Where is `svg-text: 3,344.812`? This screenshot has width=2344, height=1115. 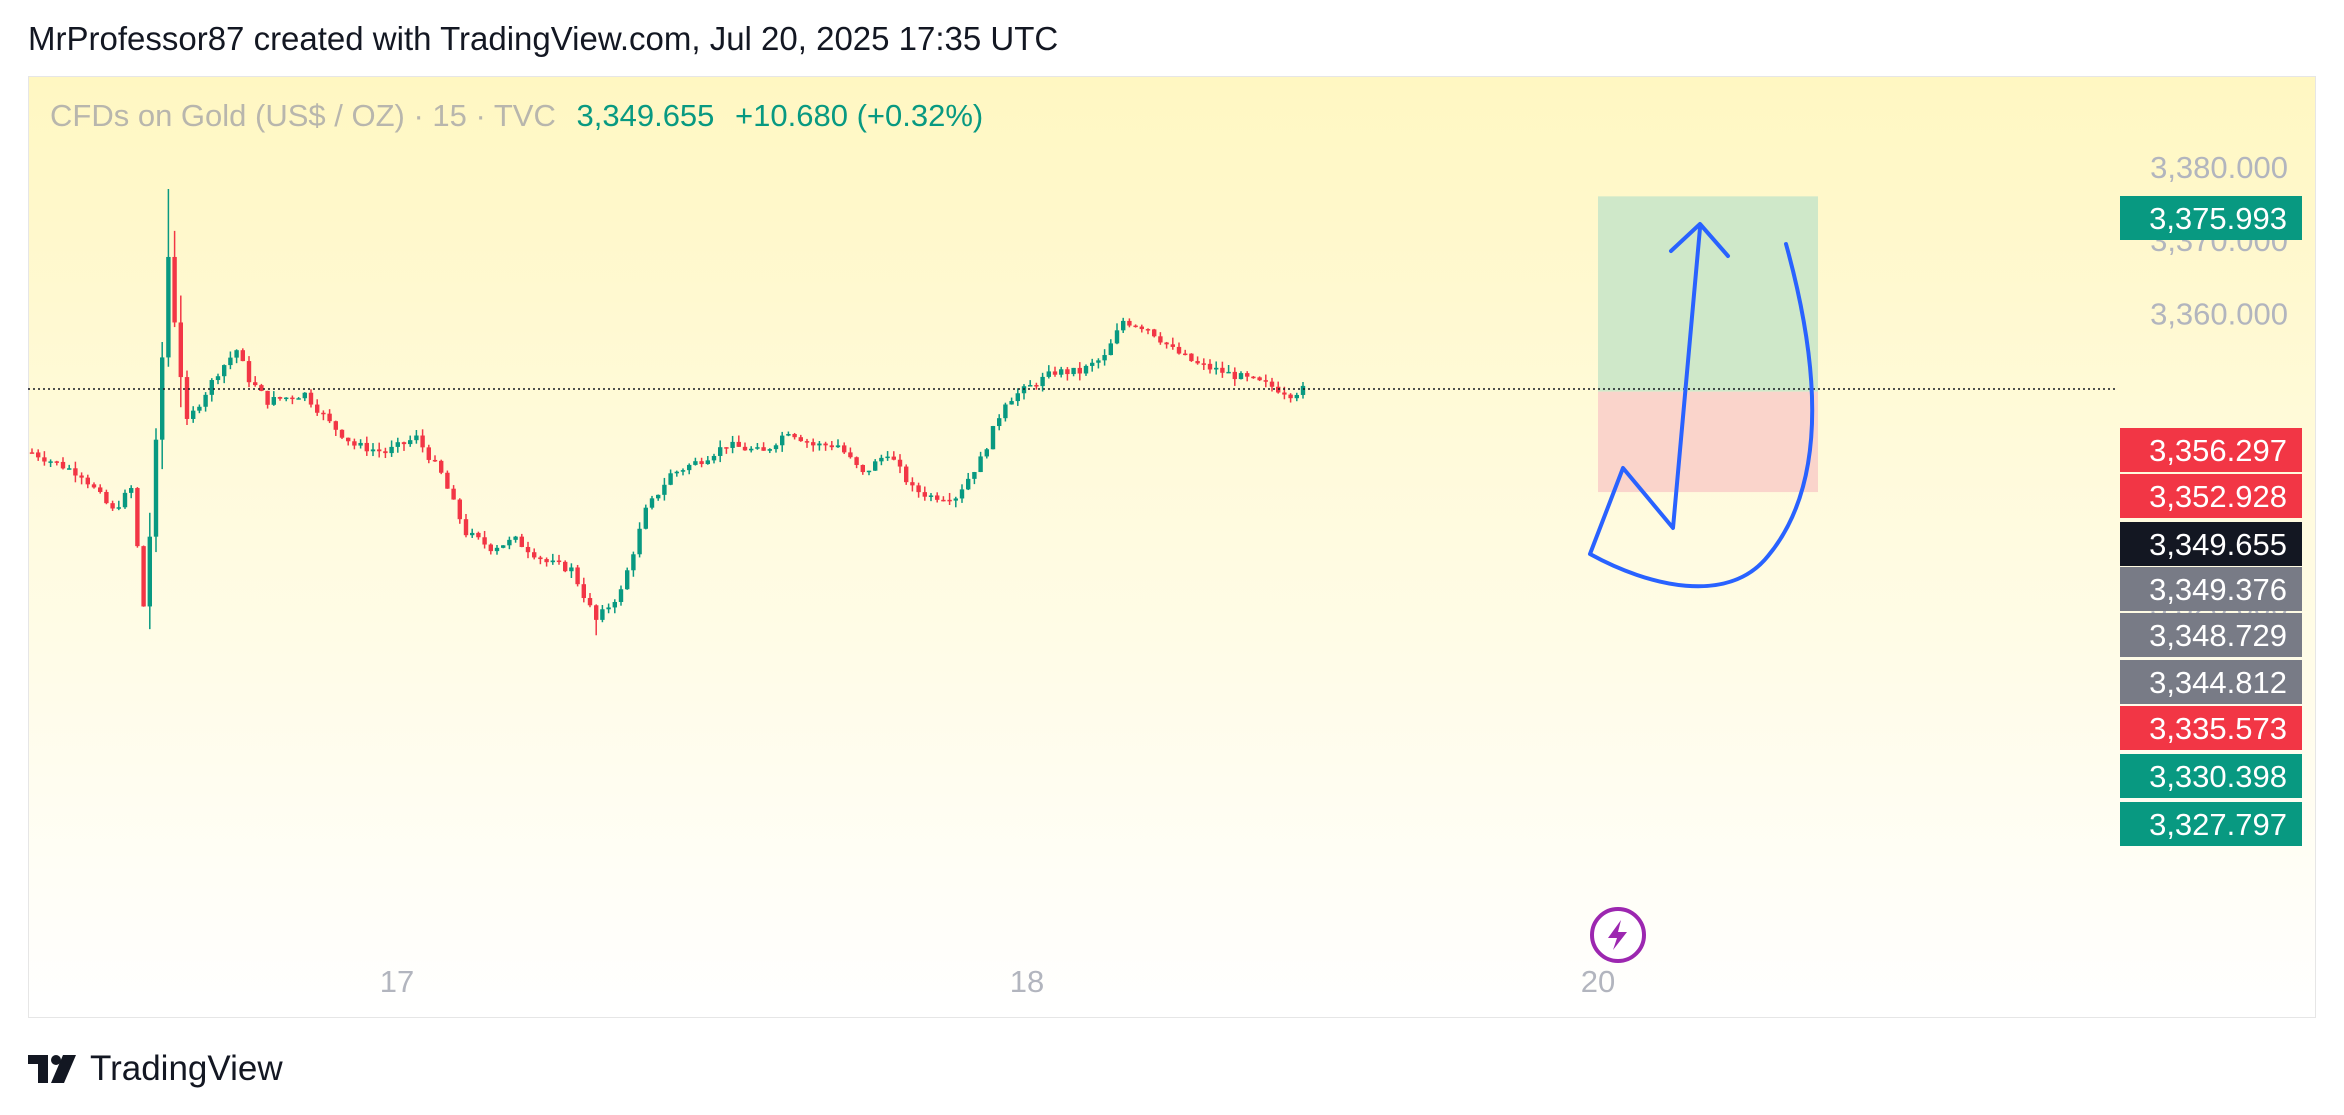
svg-text: 3,344.812 is located at coordinates (2218, 682).